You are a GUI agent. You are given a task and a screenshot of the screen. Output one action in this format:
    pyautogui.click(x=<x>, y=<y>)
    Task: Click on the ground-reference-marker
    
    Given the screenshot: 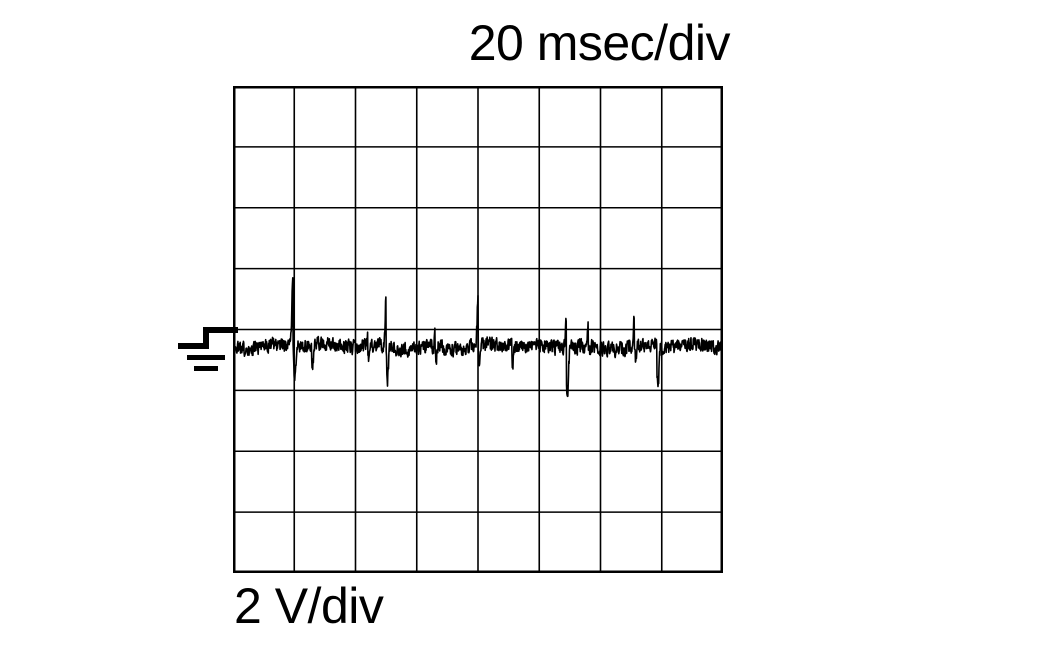 What is the action you would take?
    pyautogui.click(x=207, y=350)
    